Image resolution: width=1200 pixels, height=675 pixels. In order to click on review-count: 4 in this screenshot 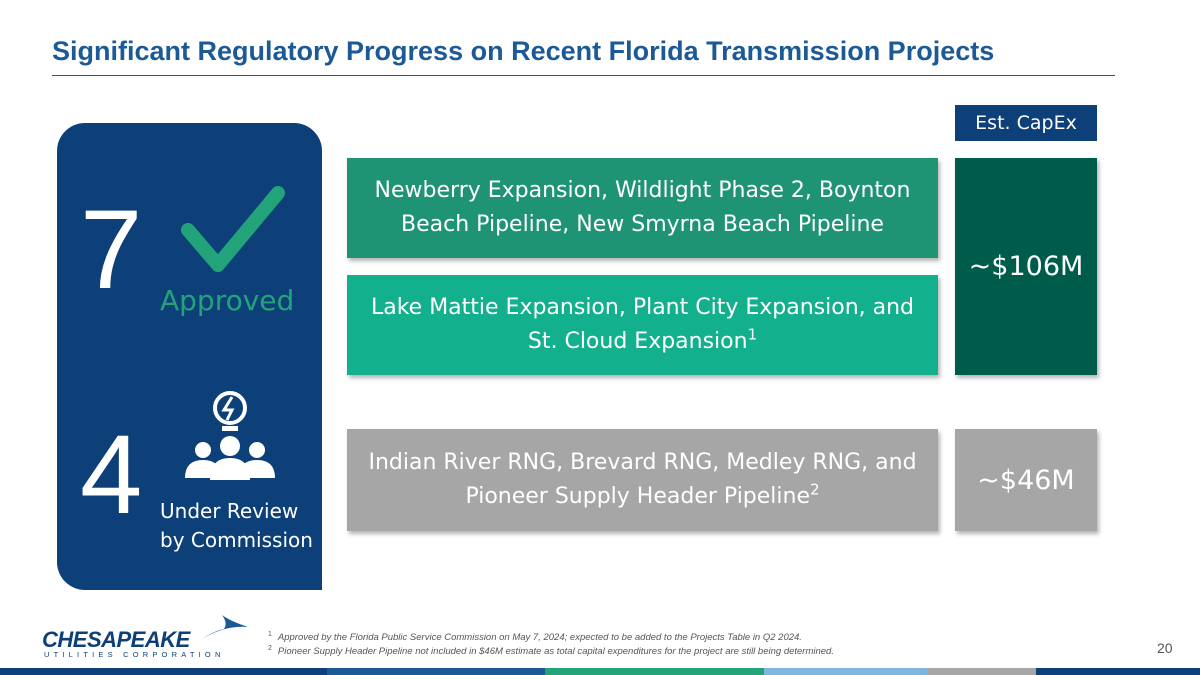, I will do `click(111, 474)`.